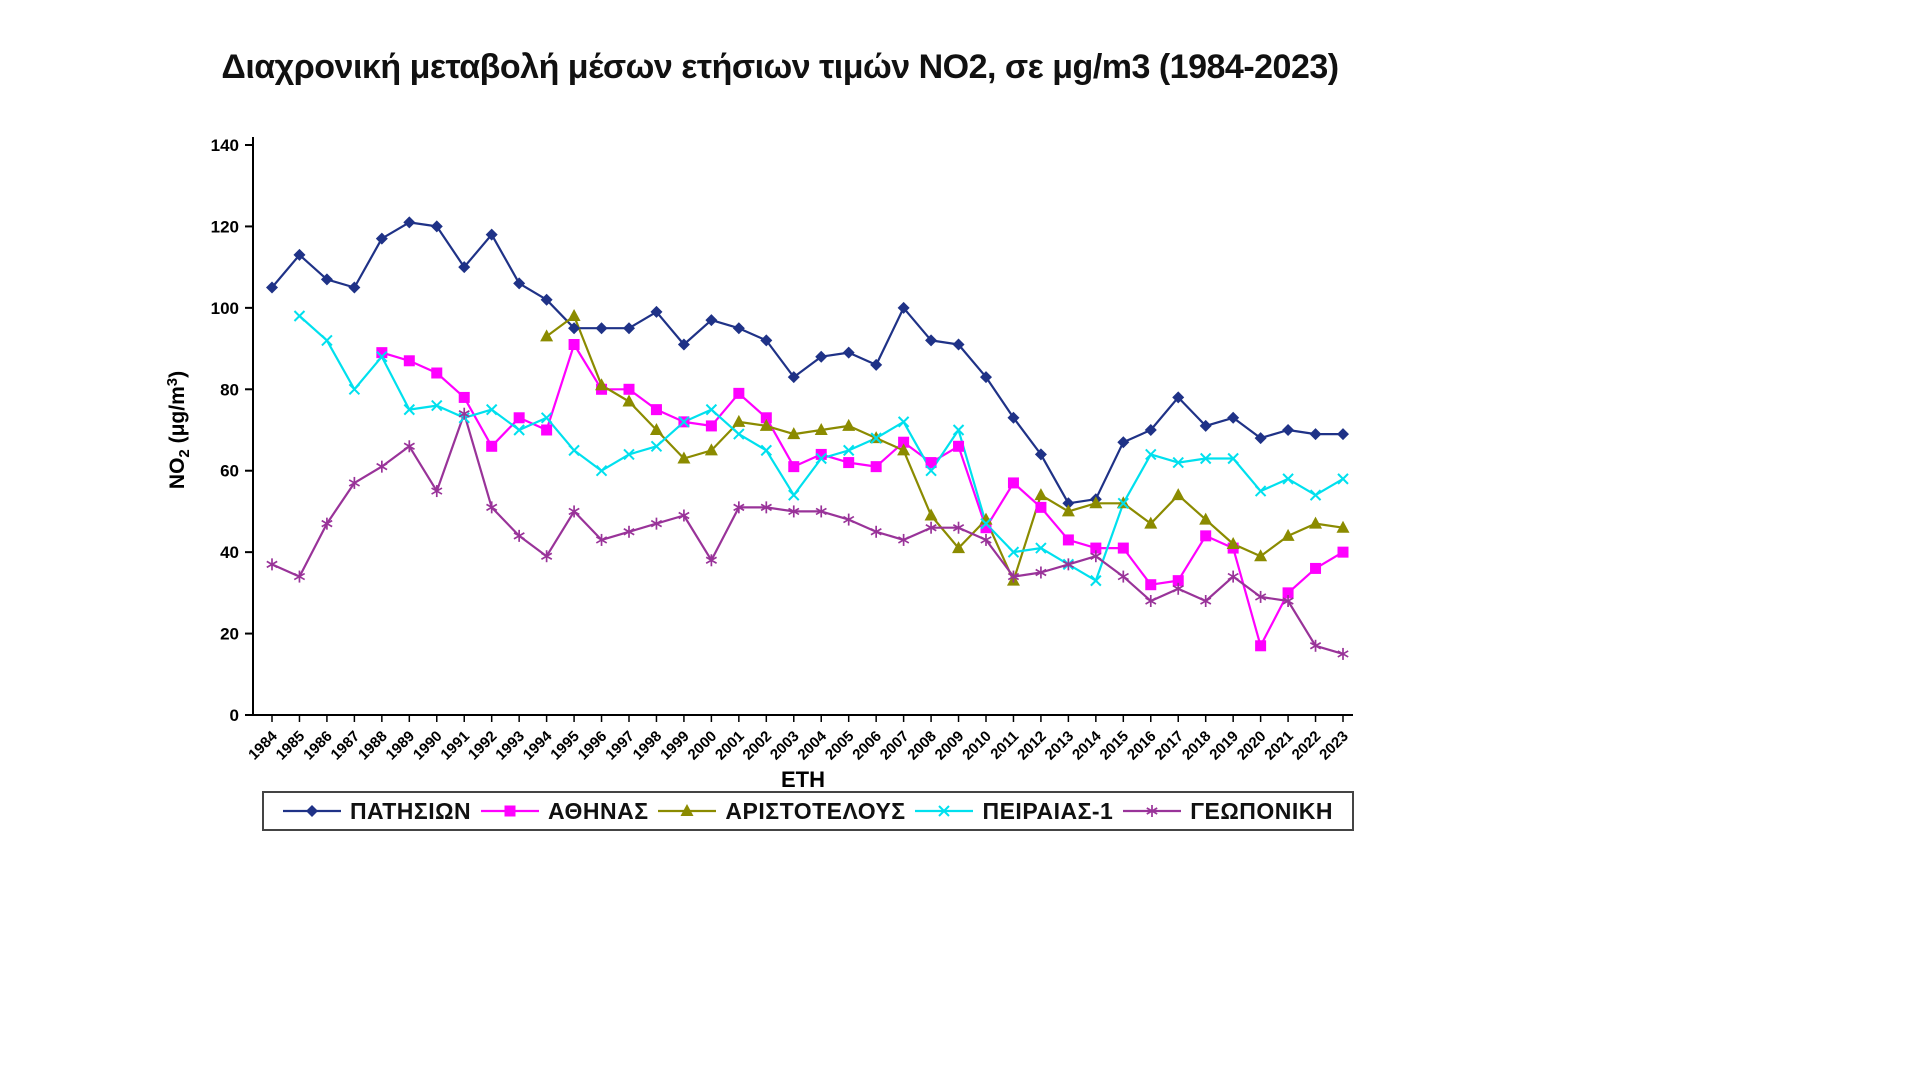 The image size is (1920, 1080). I want to click on x-tick-label: 2000, so click(703, 746).